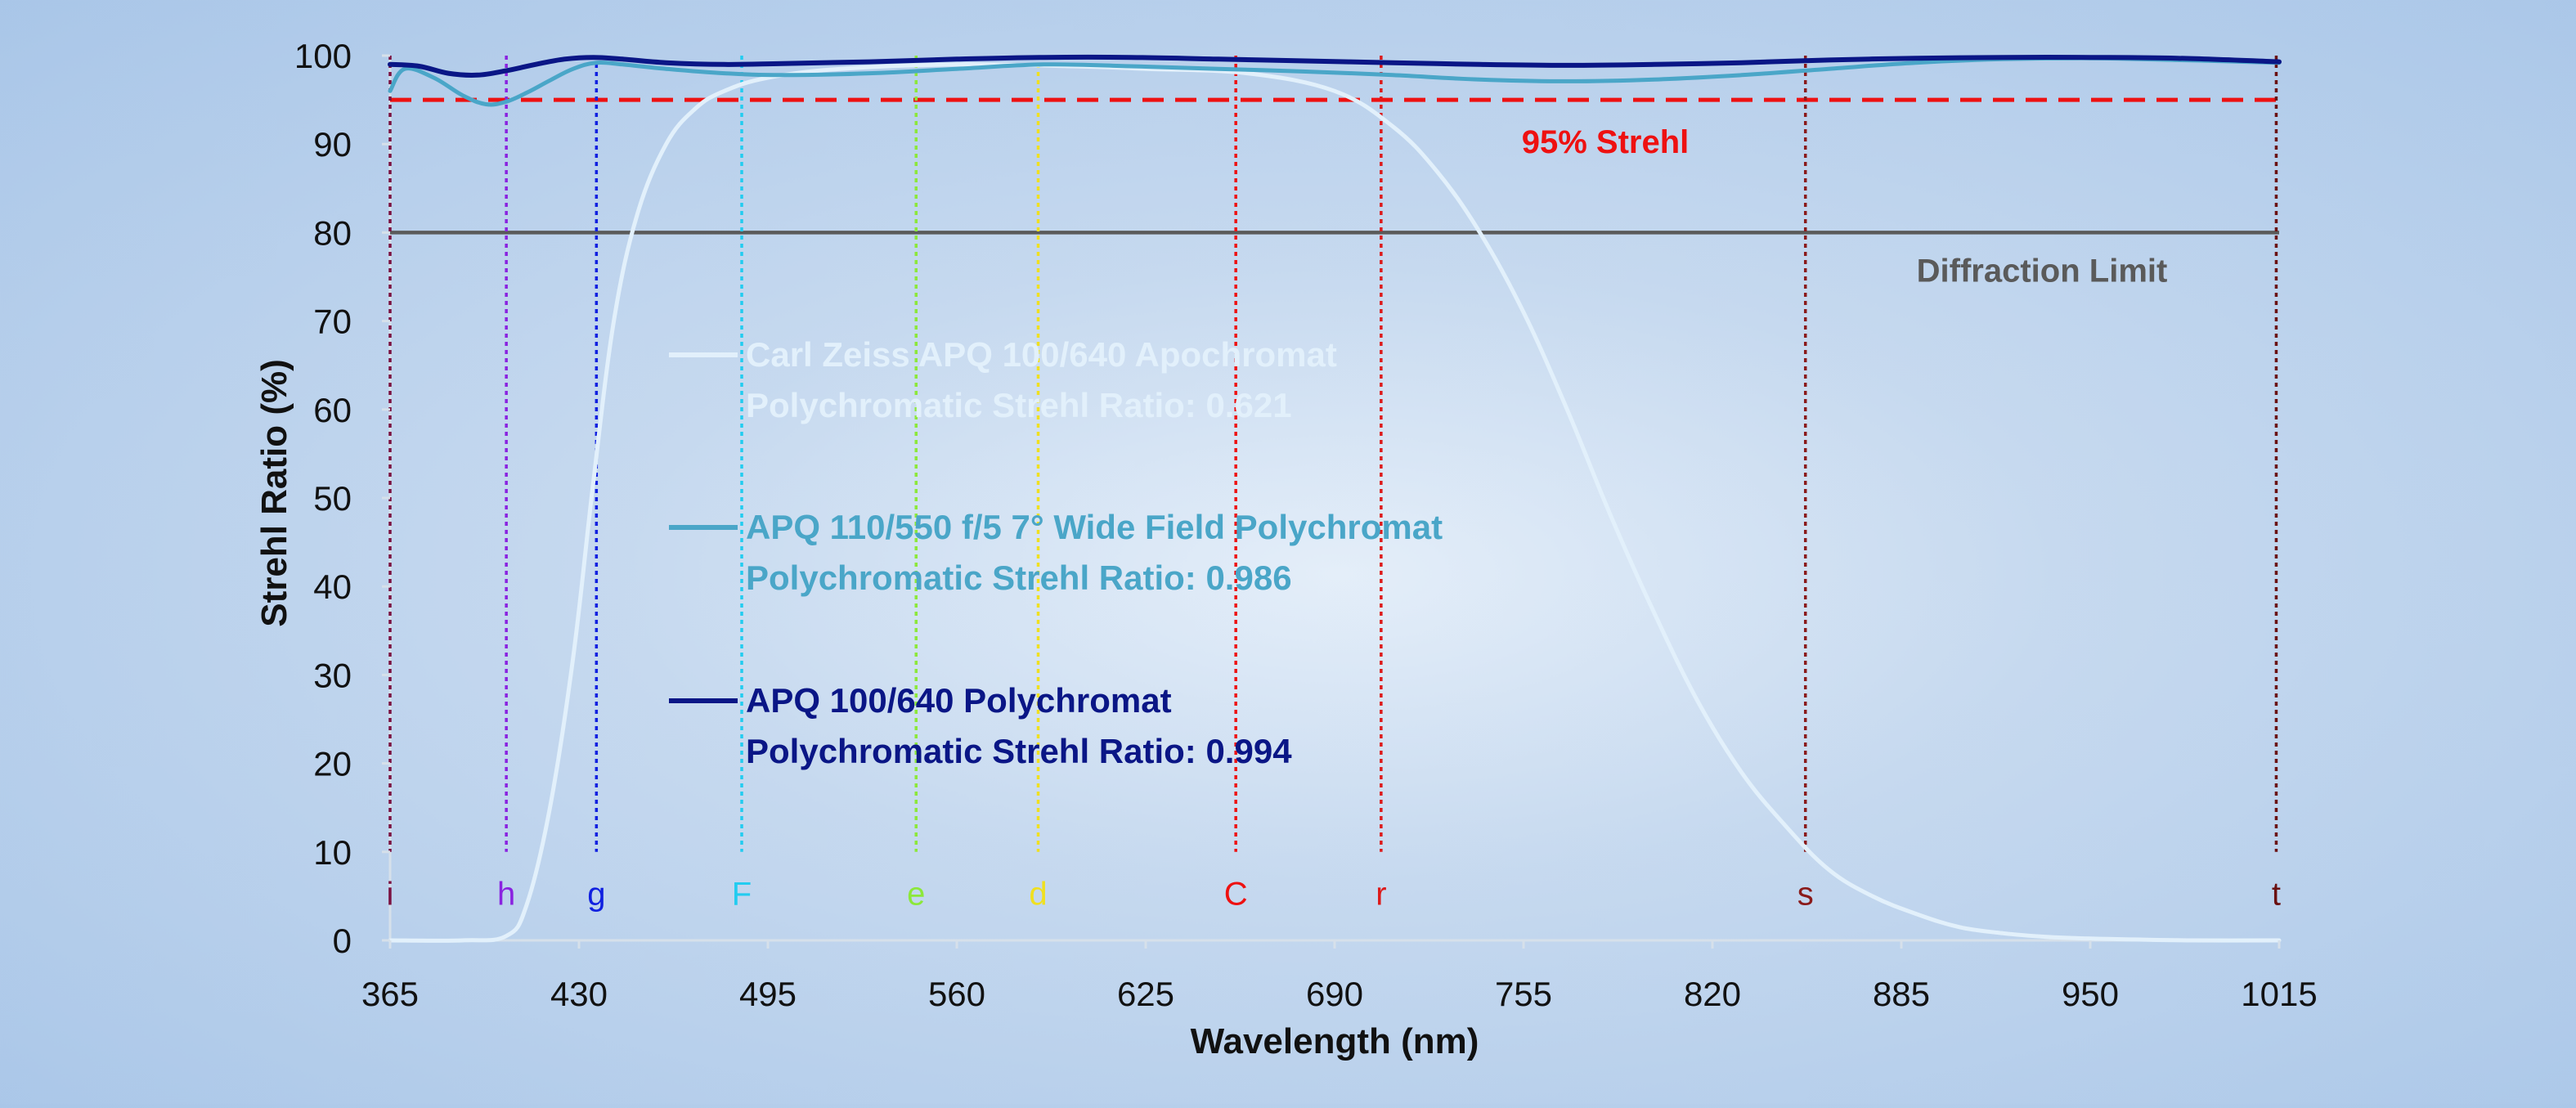 The height and width of the screenshot is (1108, 2576). I want to click on fraunhofer-label: e, so click(916, 895).